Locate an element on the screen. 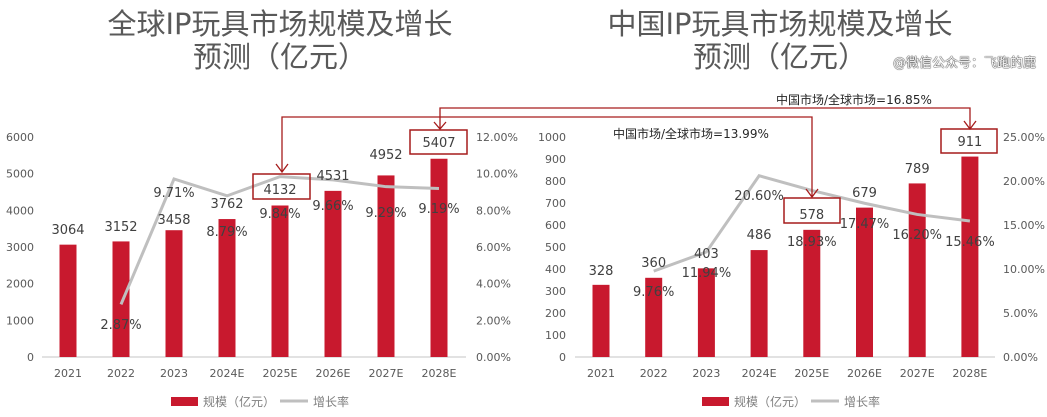 The width and height of the screenshot is (1047, 417). y-tick-label: 4000 is located at coordinates (20, 210).